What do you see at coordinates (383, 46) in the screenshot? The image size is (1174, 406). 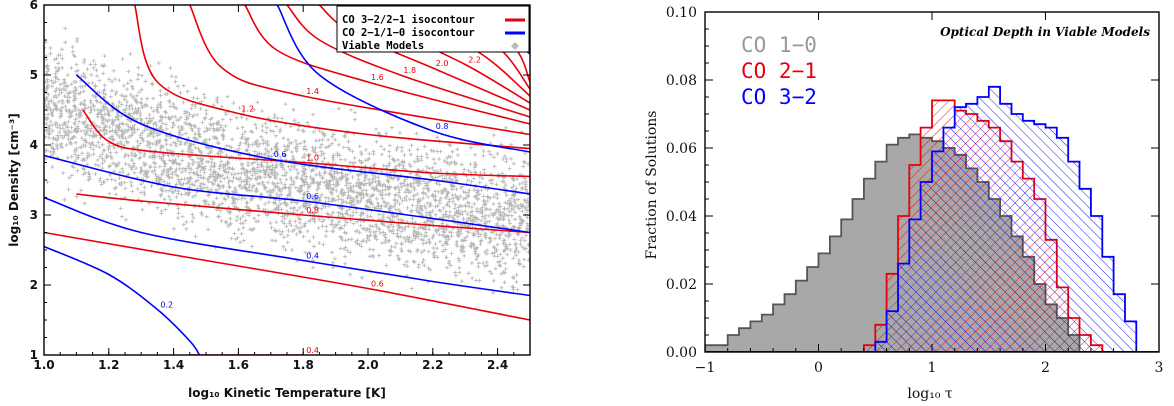 I see `legend-label: Viable Models` at bounding box center [383, 46].